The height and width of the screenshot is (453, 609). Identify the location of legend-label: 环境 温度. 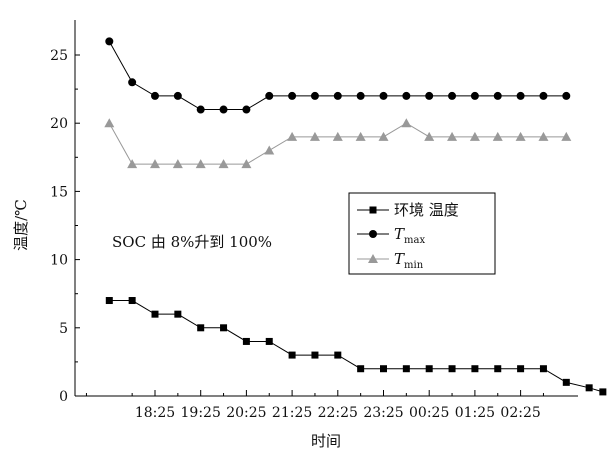
(426, 210).